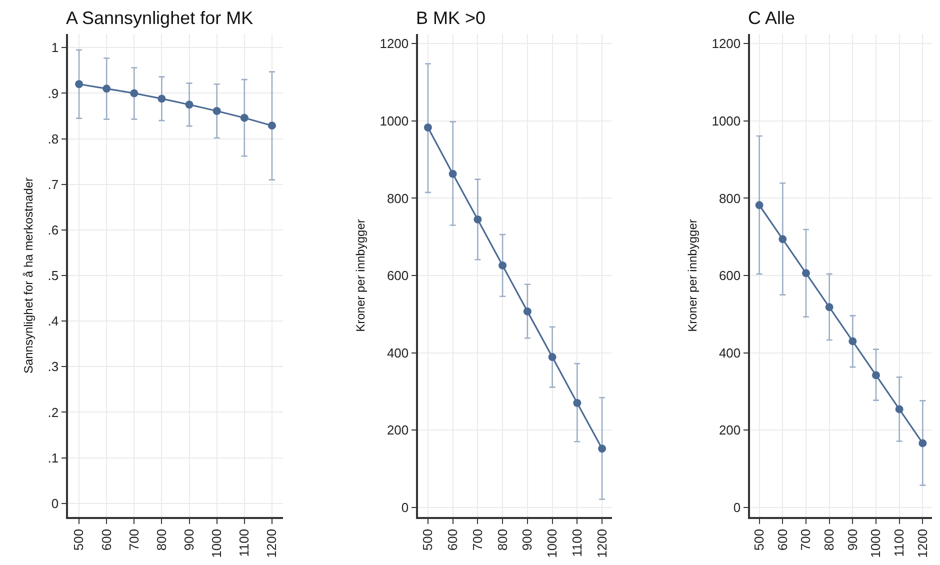 The image size is (940, 565). What do you see at coordinates (53, 230) in the screenshot?
I see `y-tick-label: .6` at bounding box center [53, 230].